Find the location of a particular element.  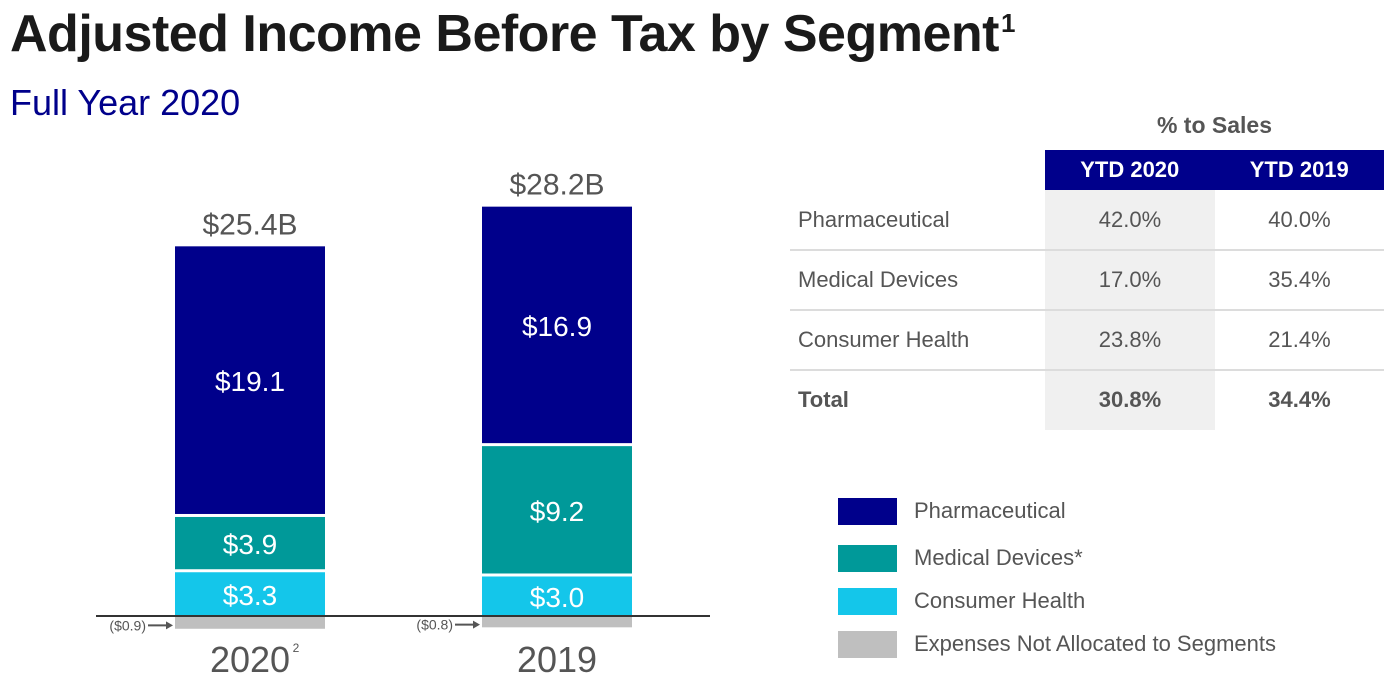

category-label-2019: 2019 is located at coordinates (557, 657).